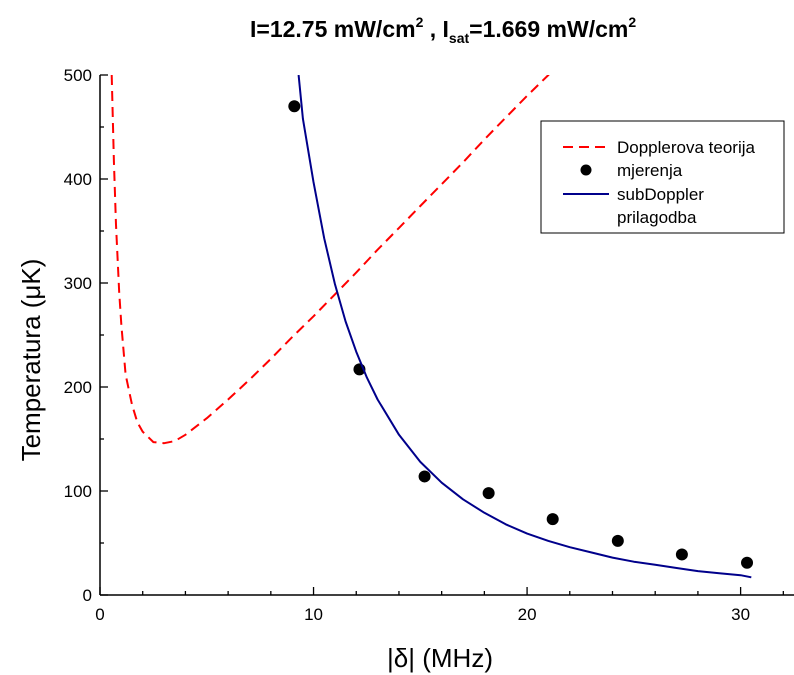 The height and width of the screenshot is (675, 794). I want to click on title-prefix: I=12.75 mW/cm, so click(333, 29).